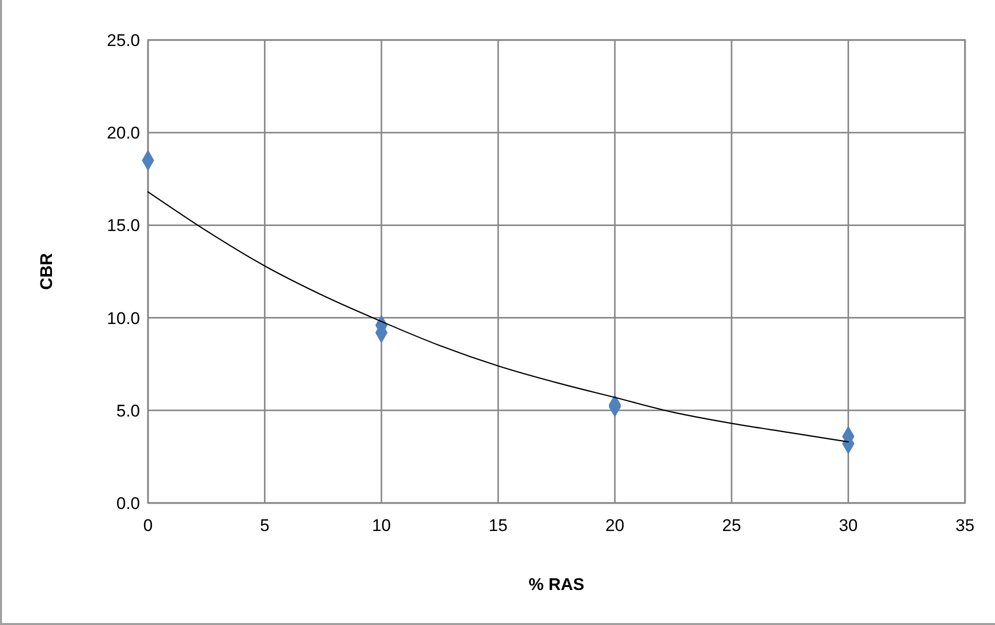  Describe the element at coordinates (128, 410) in the screenshot. I see `y-tick-label: 5.0` at that location.